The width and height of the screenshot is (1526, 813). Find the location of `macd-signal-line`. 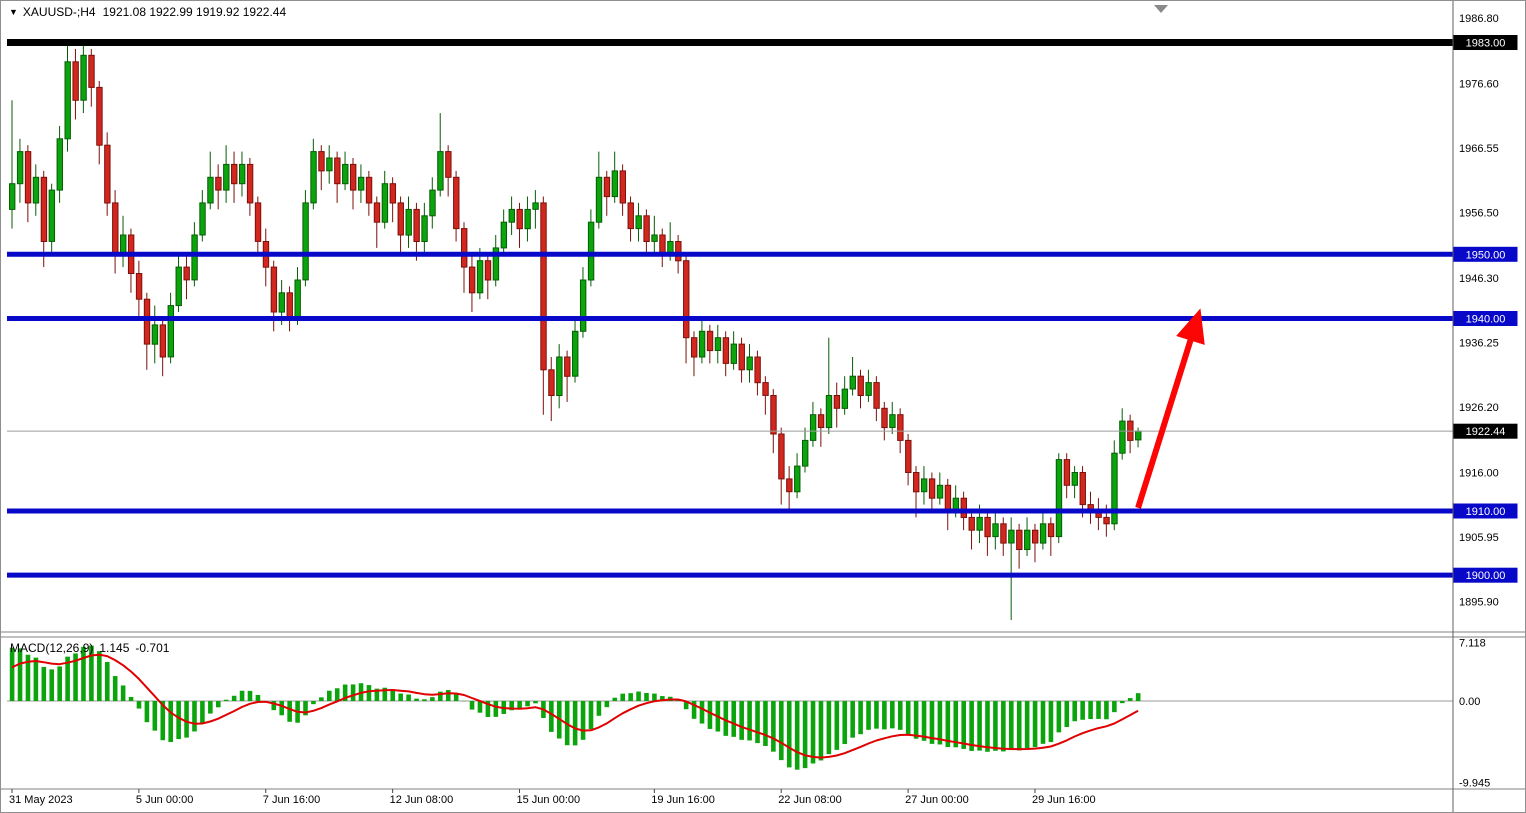

macd-signal-line is located at coordinates (575, 706).